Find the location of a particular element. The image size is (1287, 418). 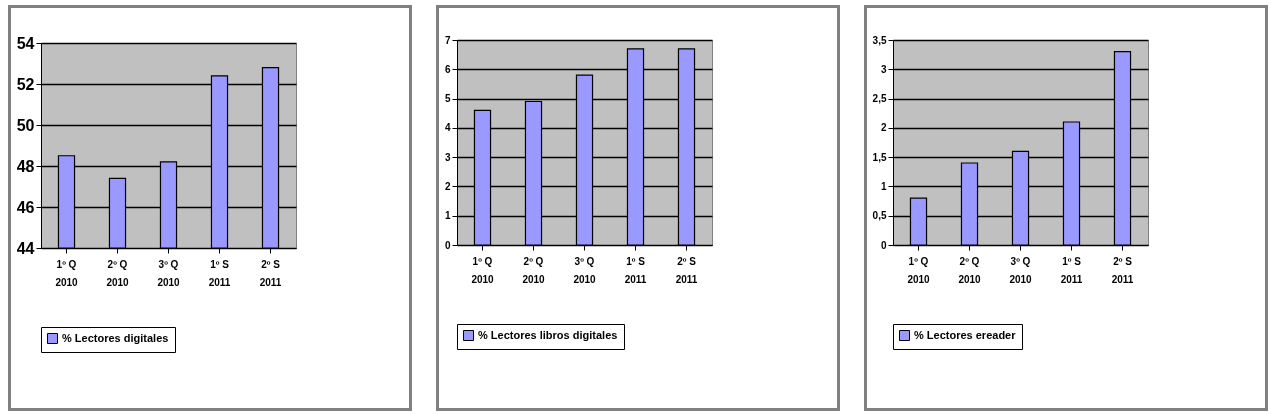

y-tick-label: 48 is located at coordinates (25, 166).